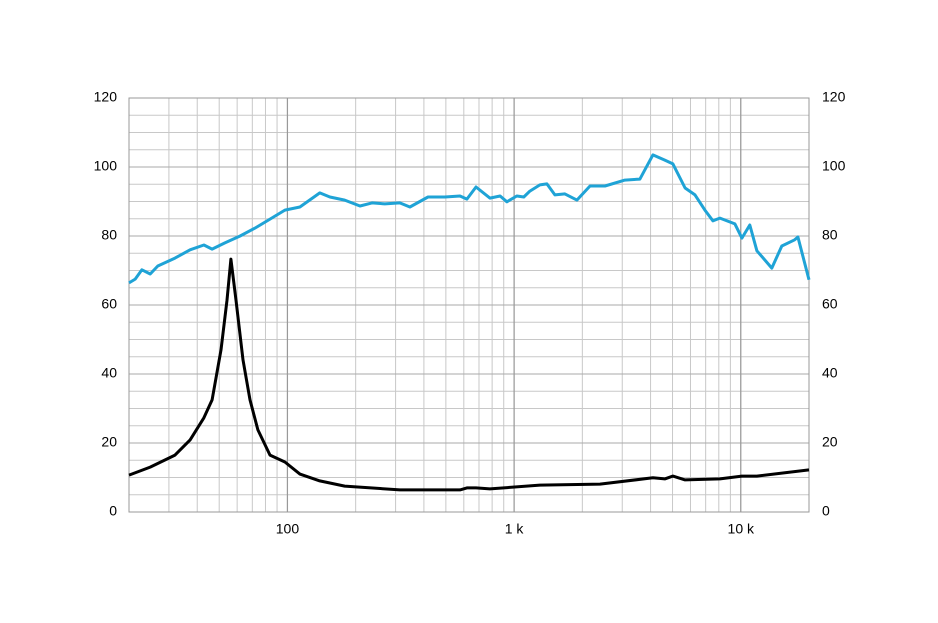  Describe the element at coordinates (109, 304) in the screenshot. I see `y-tick-label: 60` at that location.